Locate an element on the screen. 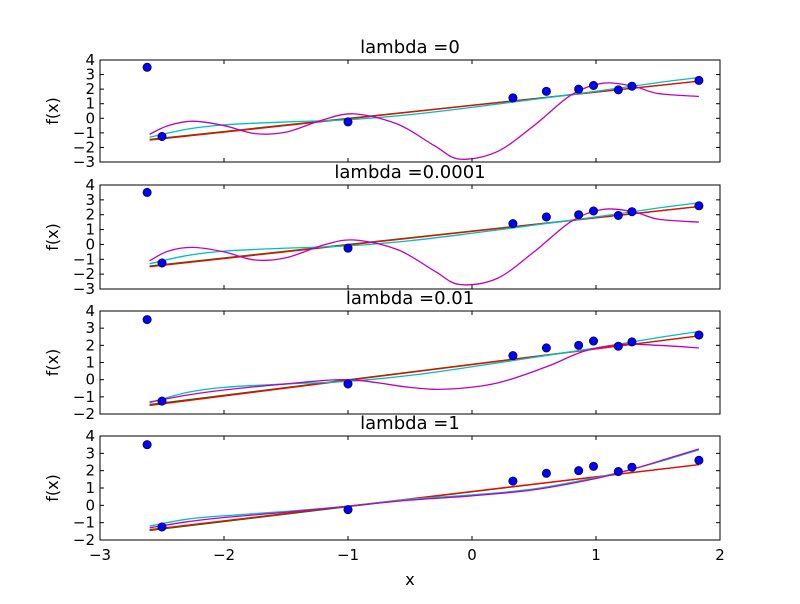  x-tick-label: 2 is located at coordinates (720, 555).